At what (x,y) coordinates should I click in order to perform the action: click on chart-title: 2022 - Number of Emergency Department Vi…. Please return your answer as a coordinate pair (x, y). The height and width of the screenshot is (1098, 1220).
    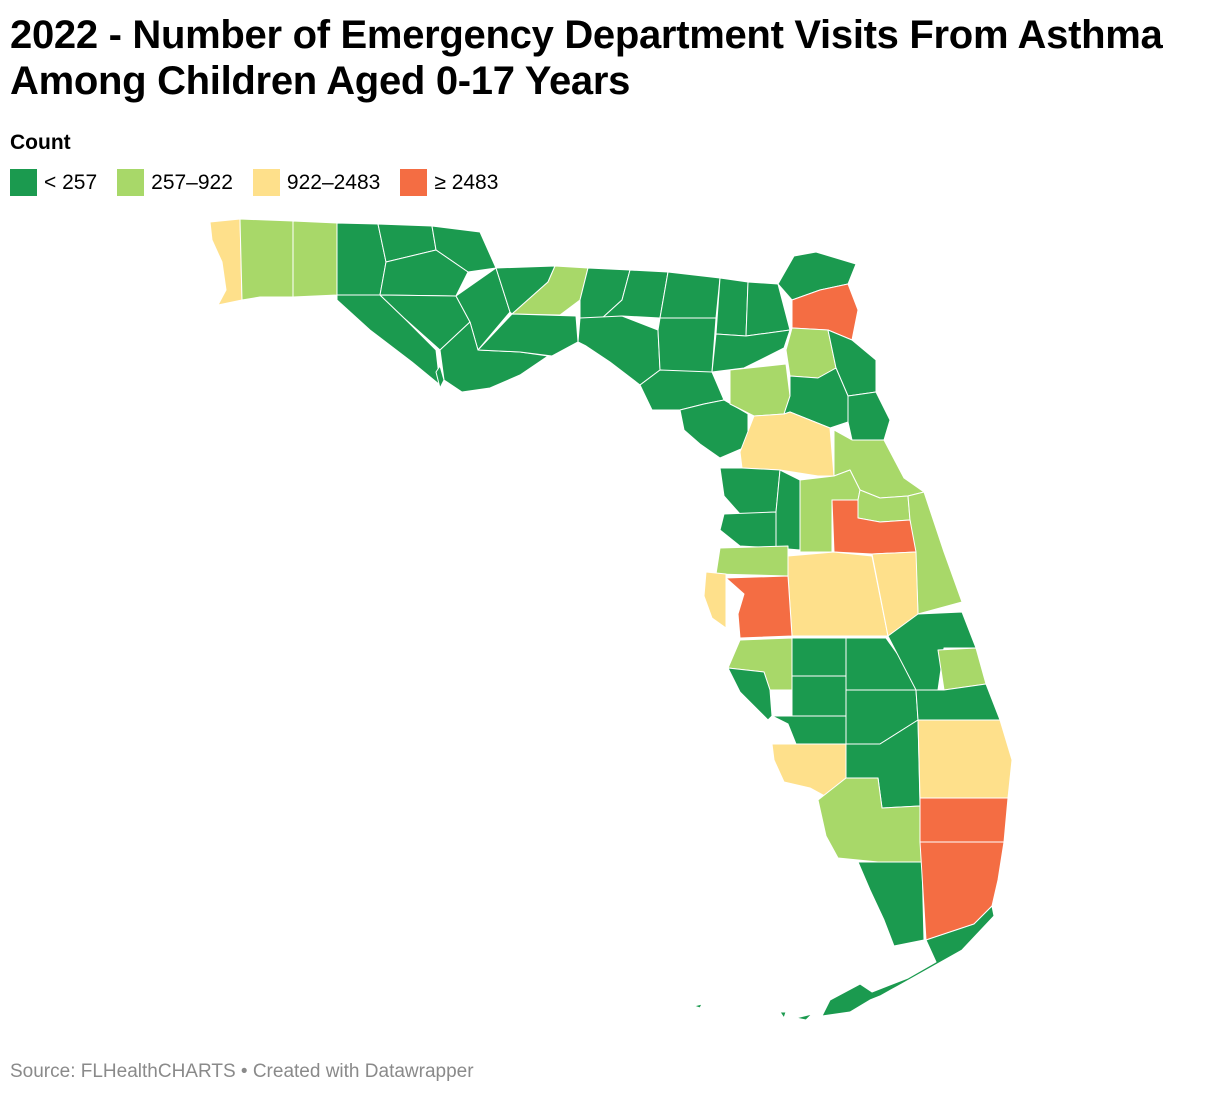
    Looking at the image, I should click on (586, 58).